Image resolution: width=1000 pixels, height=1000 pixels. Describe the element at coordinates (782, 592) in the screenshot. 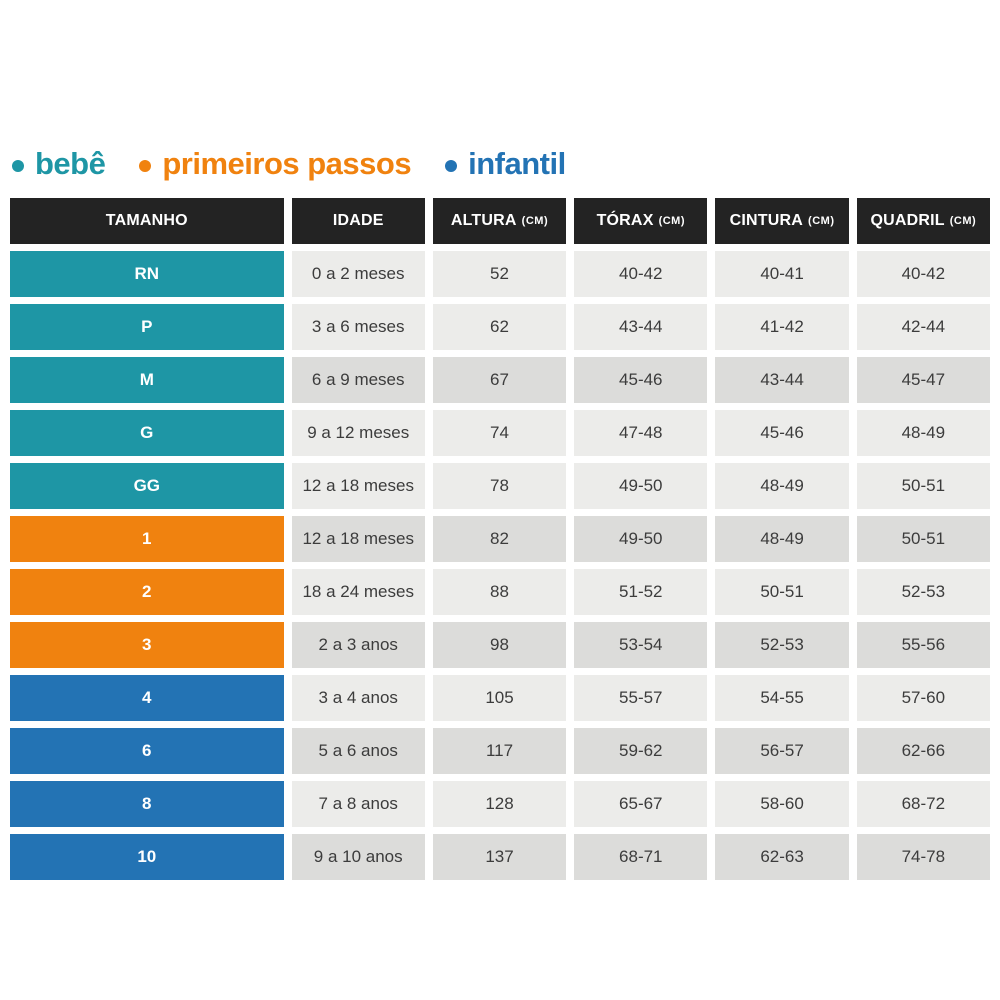

I see `waist-cell: 50-51` at that location.